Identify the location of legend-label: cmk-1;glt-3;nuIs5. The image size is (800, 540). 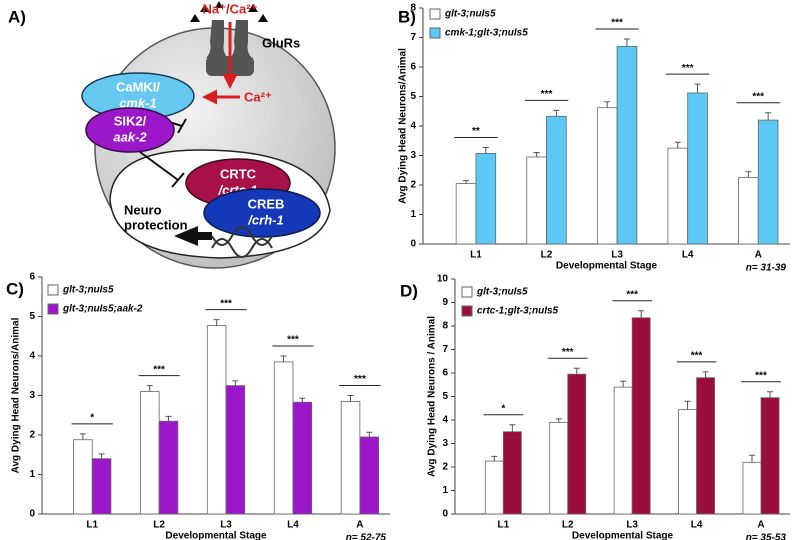
(486, 33).